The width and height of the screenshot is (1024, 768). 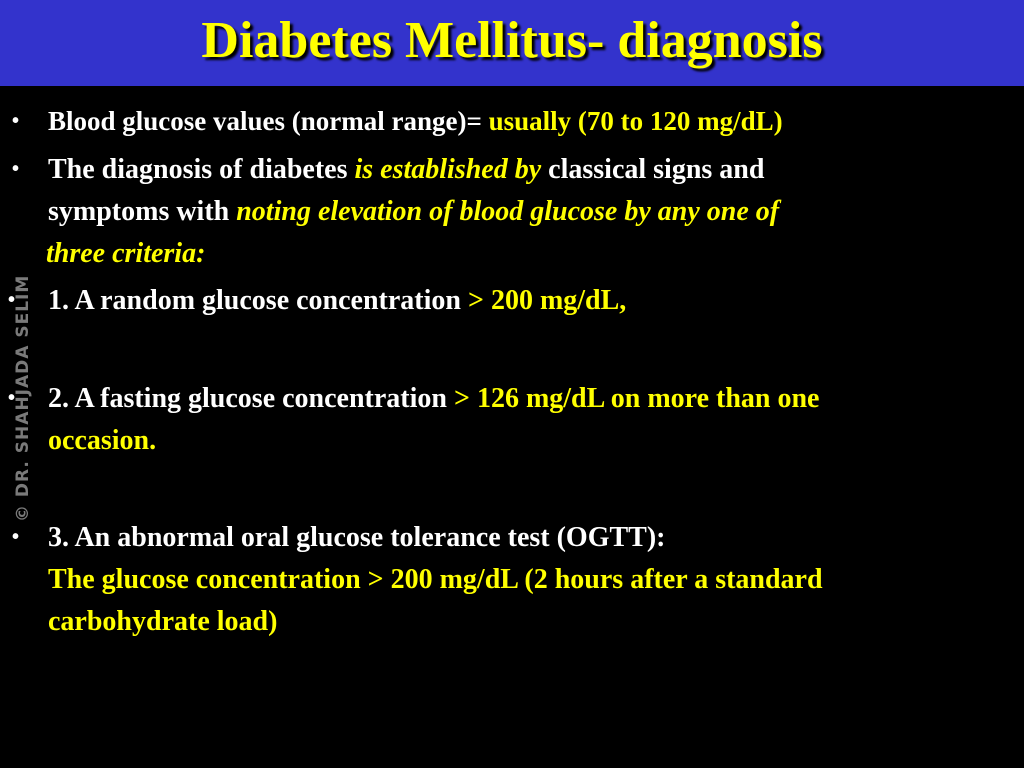 What do you see at coordinates (204, 579) in the screenshot?
I see `criterion-3-detail-1: The glucose concentration` at bounding box center [204, 579].